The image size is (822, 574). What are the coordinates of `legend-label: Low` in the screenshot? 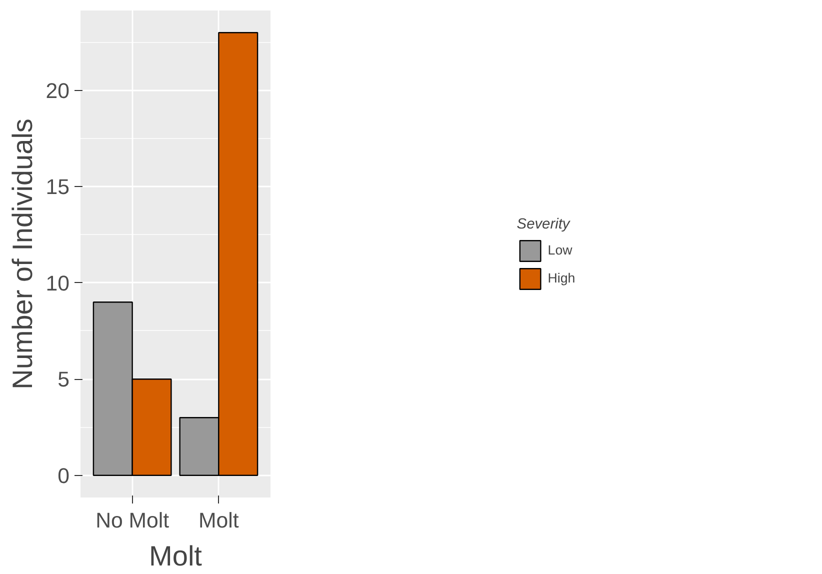 It's located at (560, 250).